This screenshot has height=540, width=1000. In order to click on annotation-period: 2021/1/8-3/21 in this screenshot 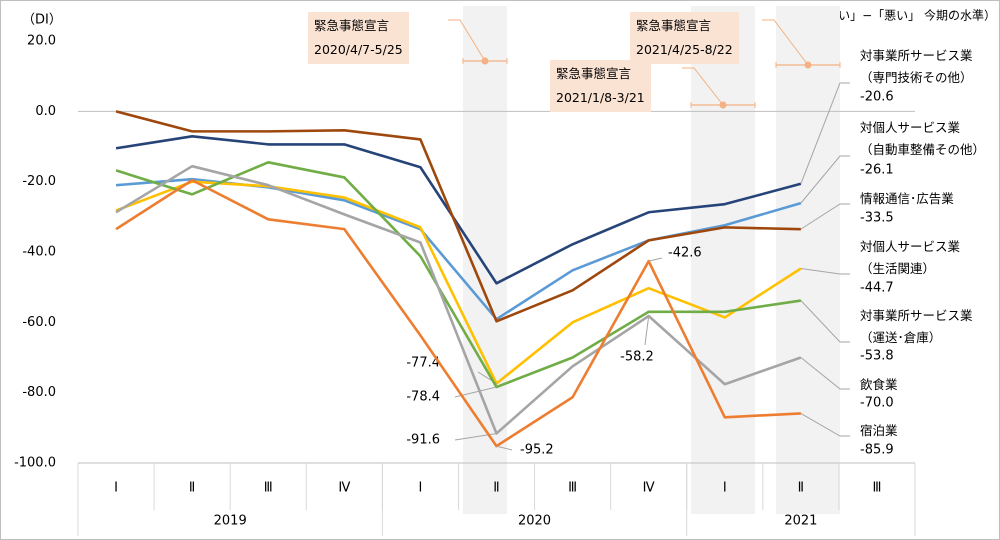, I will do `click(600, 97)`.